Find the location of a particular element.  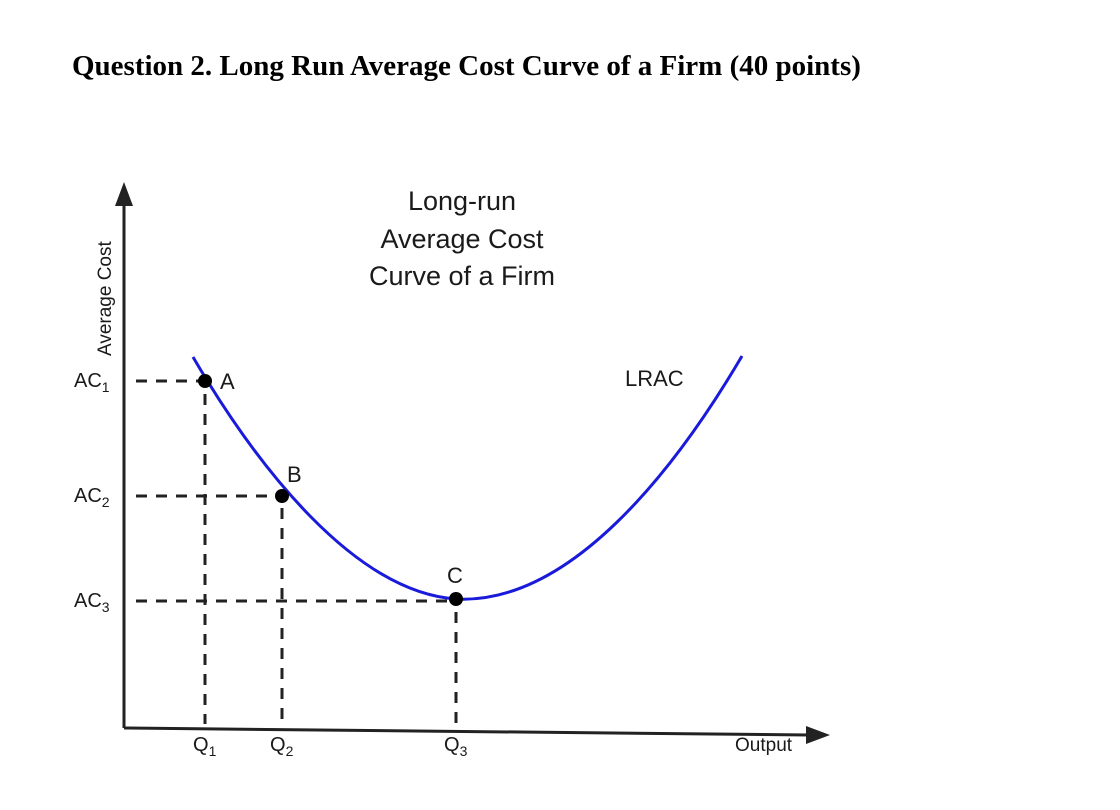

x-tick-q1-base: Q is located at coordinates (201, 745).